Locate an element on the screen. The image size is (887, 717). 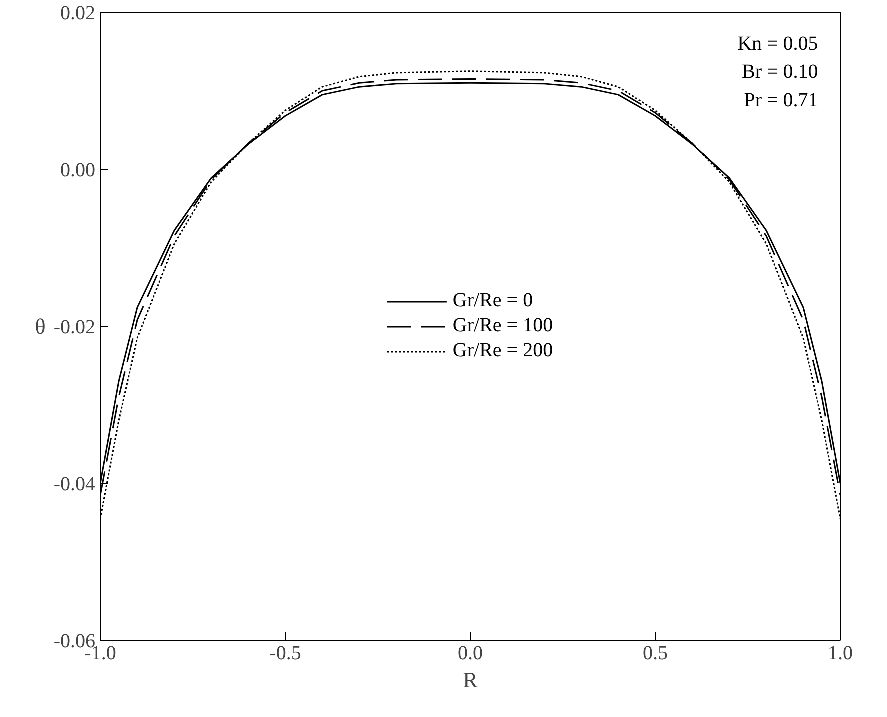
y-tick-label: -0.02 is located at coordinates (75, 327).